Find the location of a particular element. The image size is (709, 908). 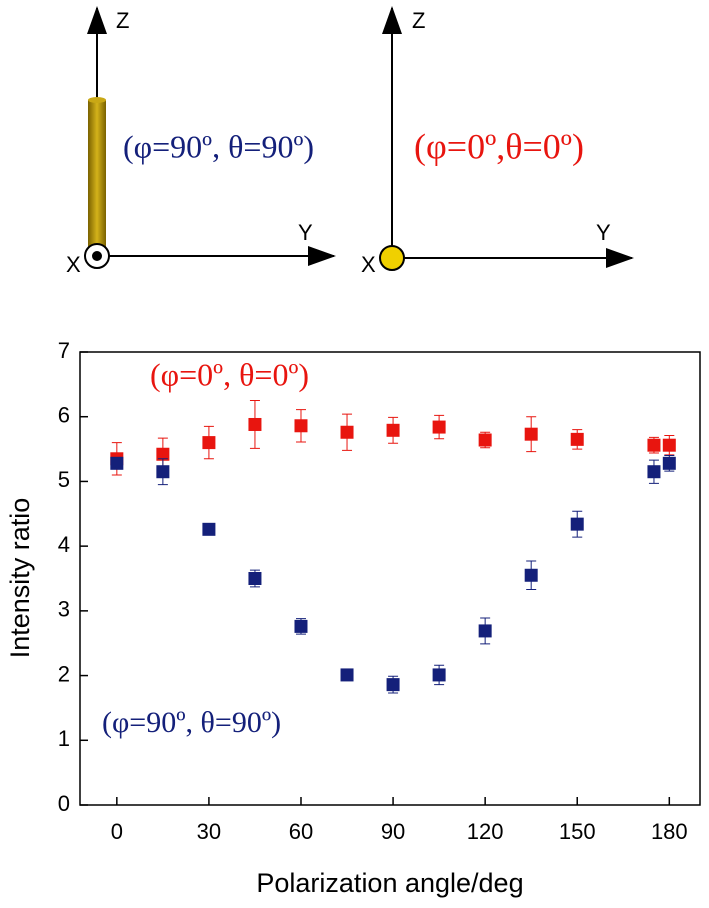

y-tick-label: 7 is located at coordinates (64, 350).